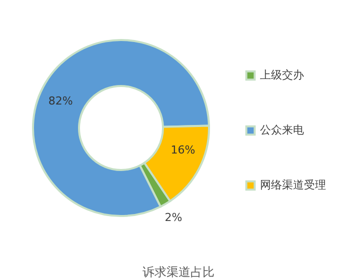  Describe the element at coordinates (60, 101) in the screenshot. I see `data-label: 82%` at that location.